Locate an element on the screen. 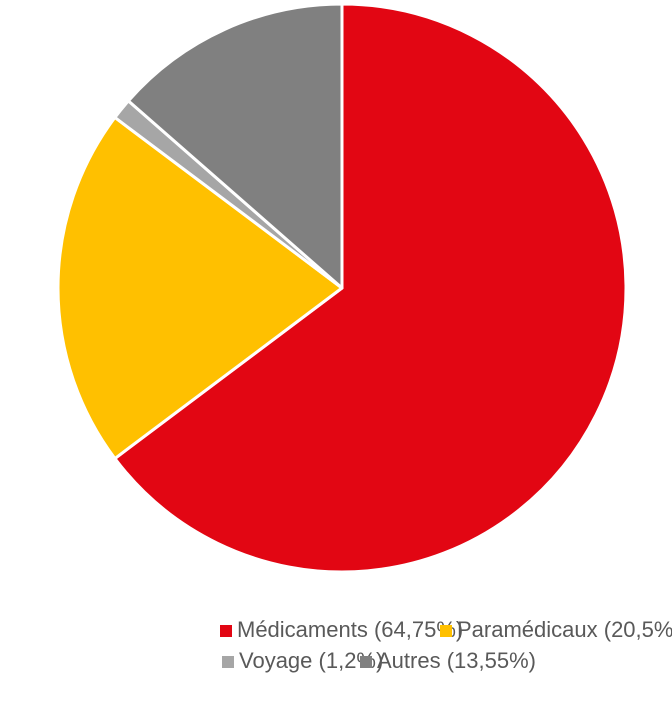  pie-slice is located at coordinates (235, 146).